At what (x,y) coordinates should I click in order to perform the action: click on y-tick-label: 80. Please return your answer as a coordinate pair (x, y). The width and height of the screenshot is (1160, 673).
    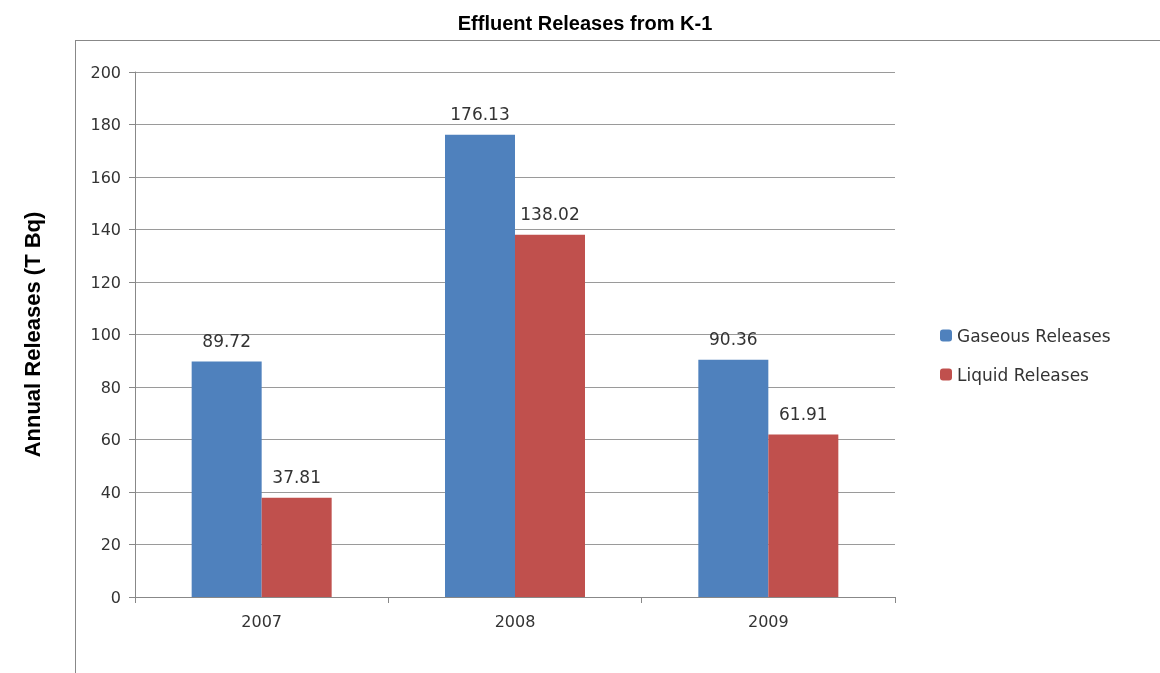
    Looking at the image, I should click on (110, 387).